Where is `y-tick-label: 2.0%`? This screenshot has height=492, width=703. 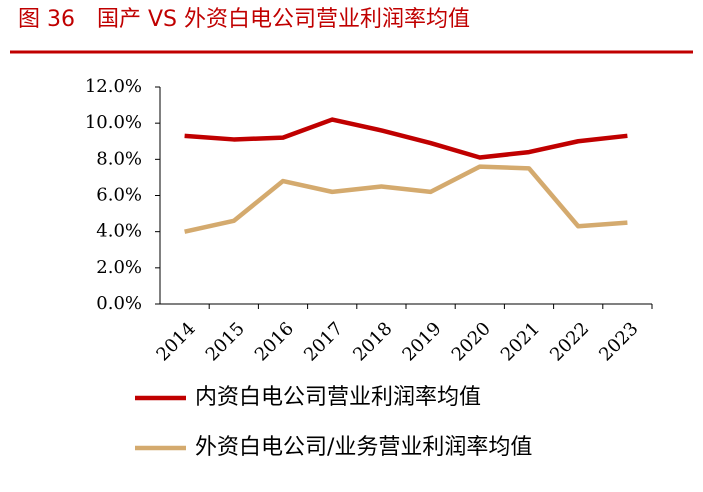 y-tick-label: 2.0% is located at coordinates (119, 267).